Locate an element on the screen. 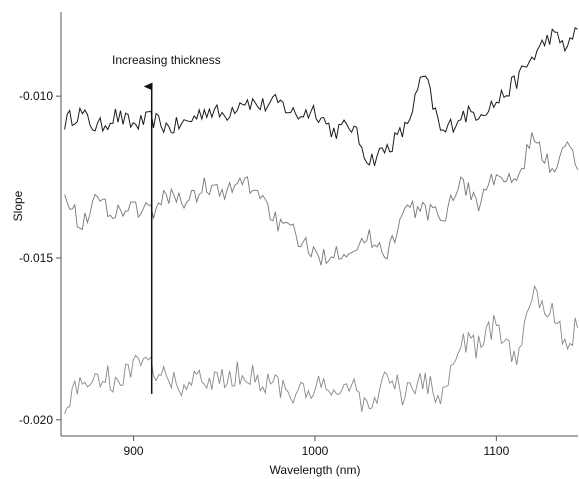 This screenshot has width=579, height=479. y-tick-label: -0.010 is located at coordinates (36, 96).